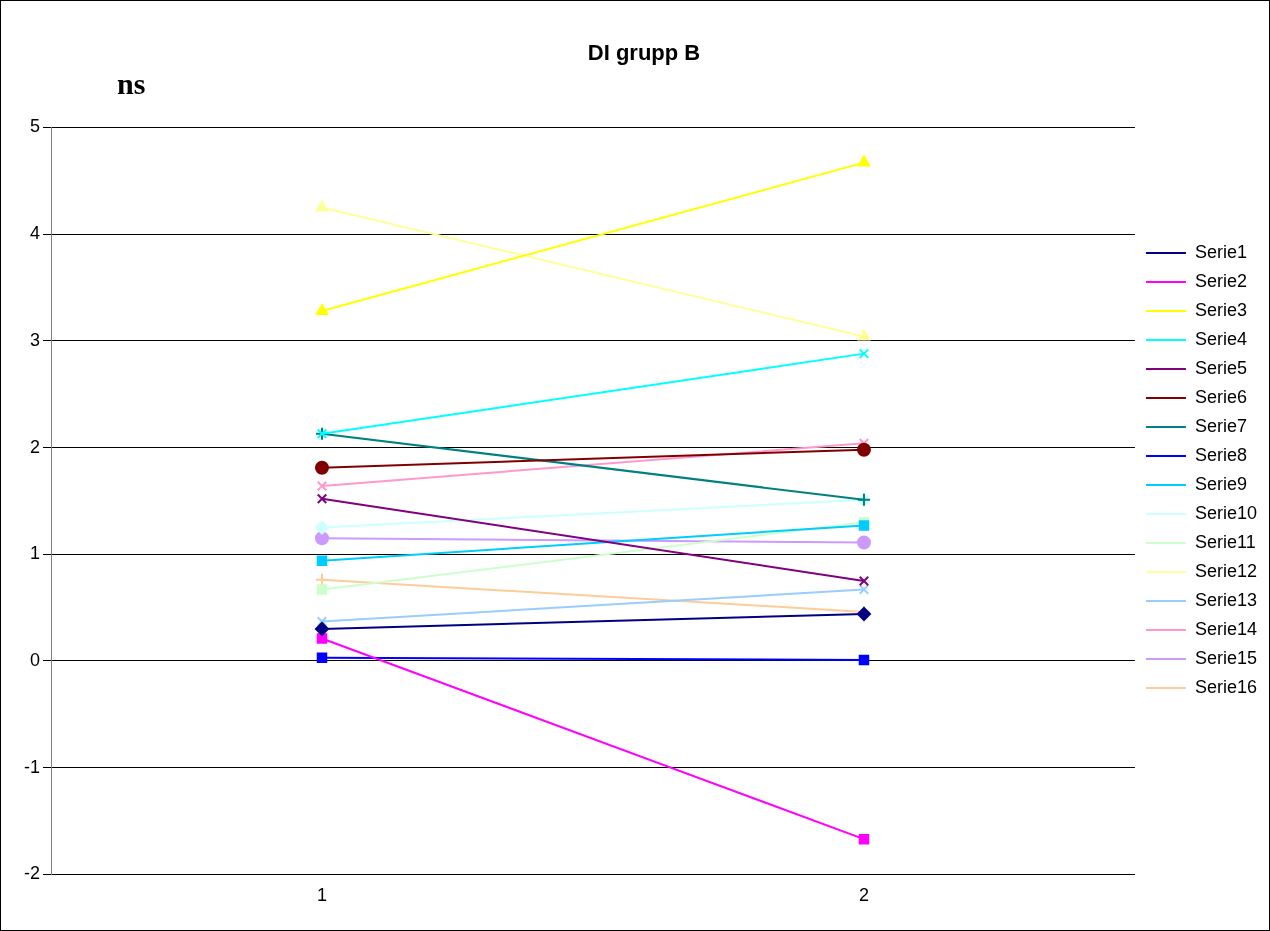 The image size is (1270, 931). What do you see at coordinates (34, 233) in the screenshot?
I see `y-tick-label: 4` at bounding box center [34, 233].